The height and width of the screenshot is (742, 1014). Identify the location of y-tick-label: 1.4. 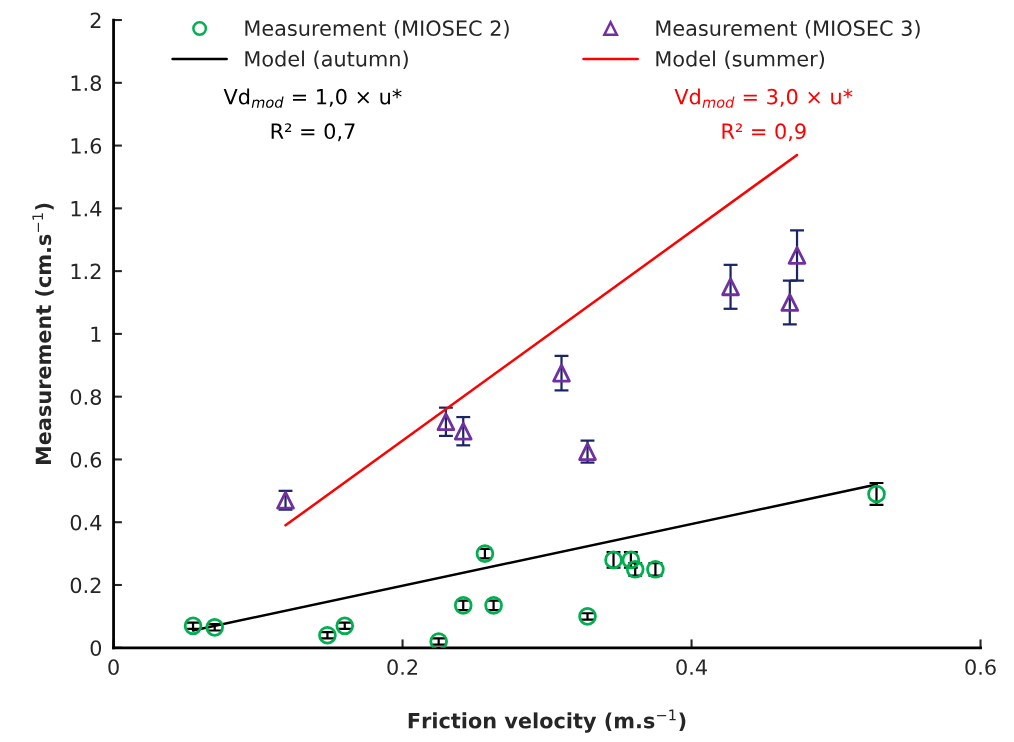
(86, 209).